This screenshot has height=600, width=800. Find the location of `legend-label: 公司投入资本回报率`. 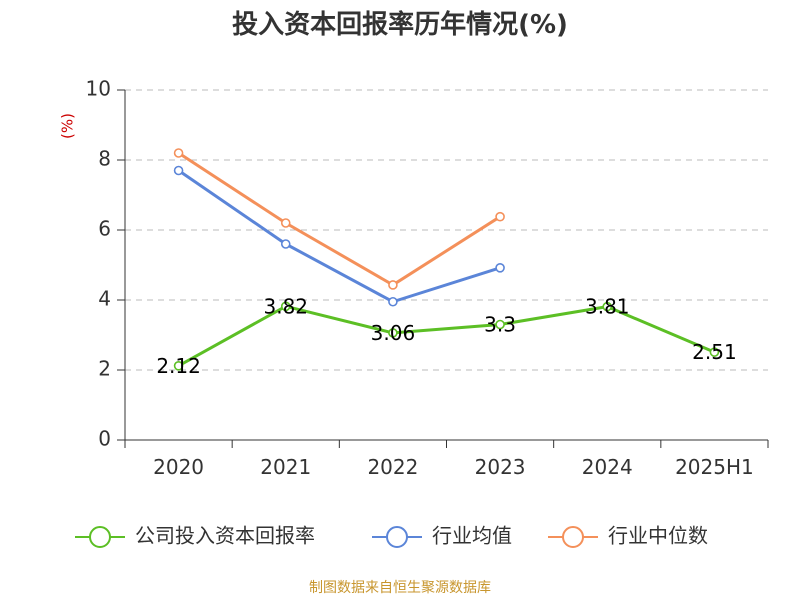

legend-label: 公司投入资本回报率 is located at coordinates (225, 536).